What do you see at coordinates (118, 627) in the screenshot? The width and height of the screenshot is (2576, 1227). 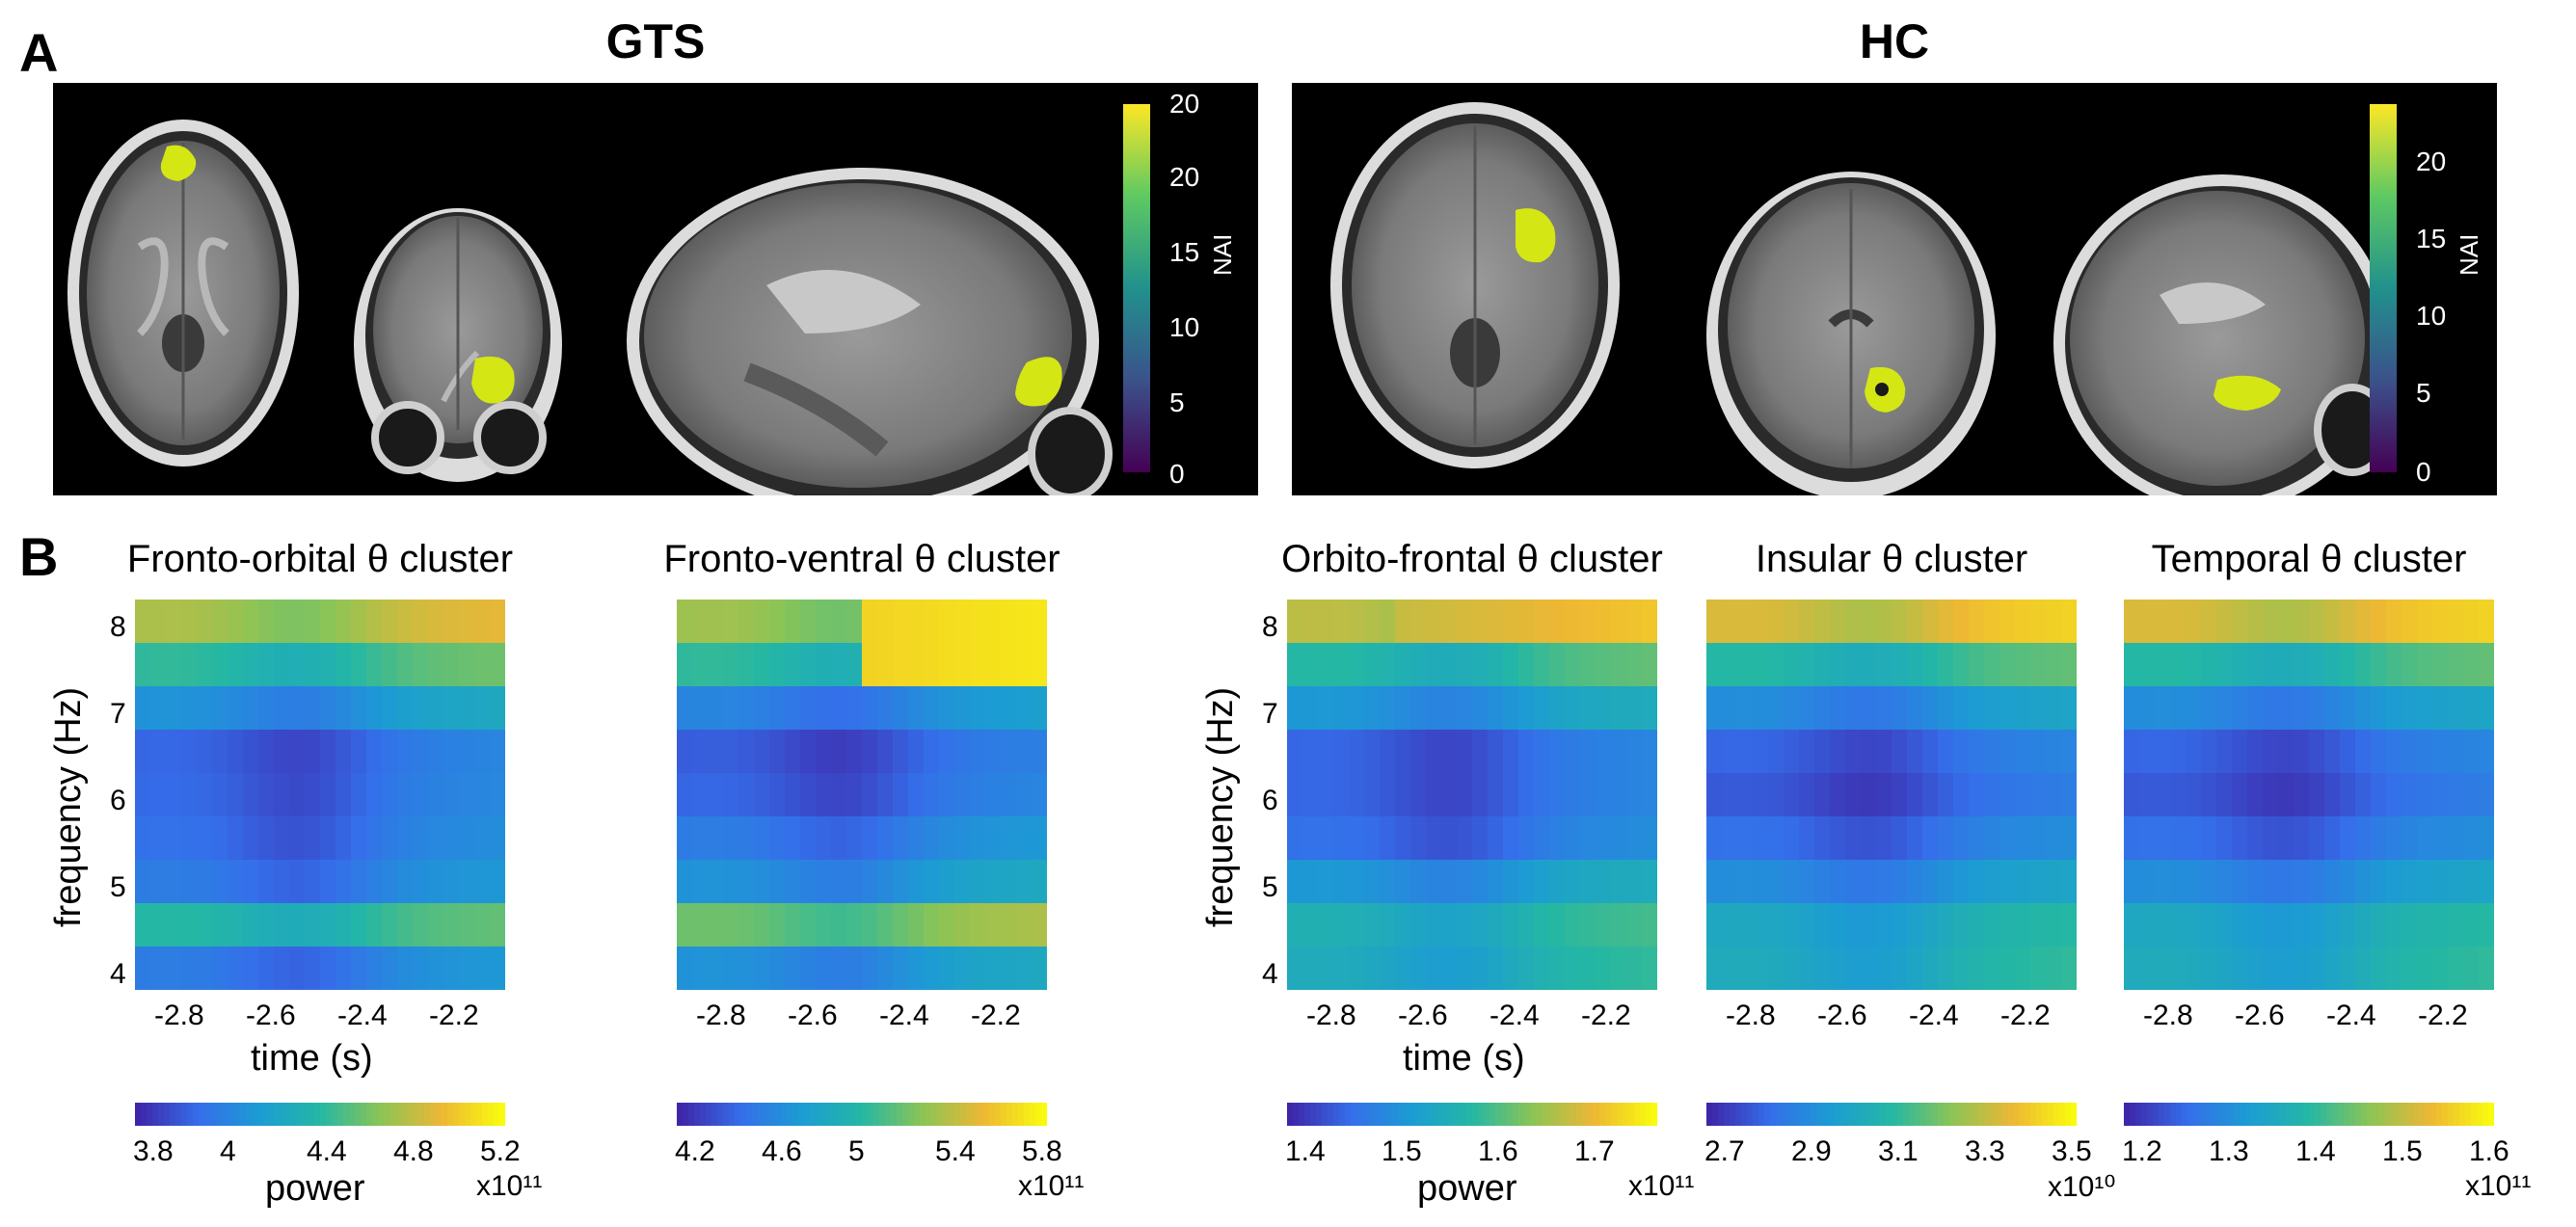 I see `y-tick-label: 8` at bounding box center [118, 627].